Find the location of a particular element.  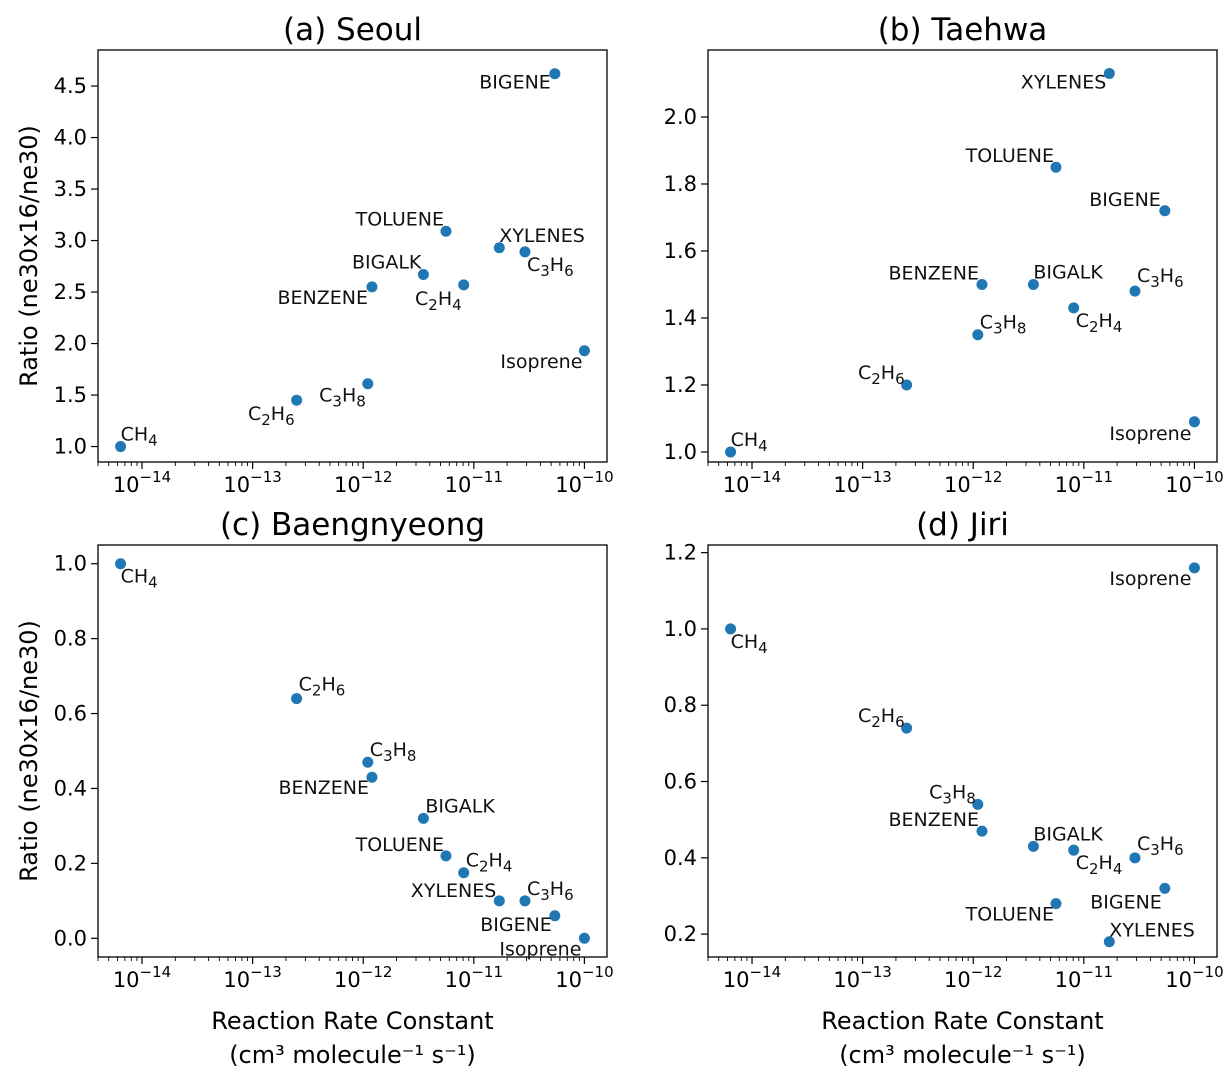

point-bigene is located at coordinates (1165, 211).